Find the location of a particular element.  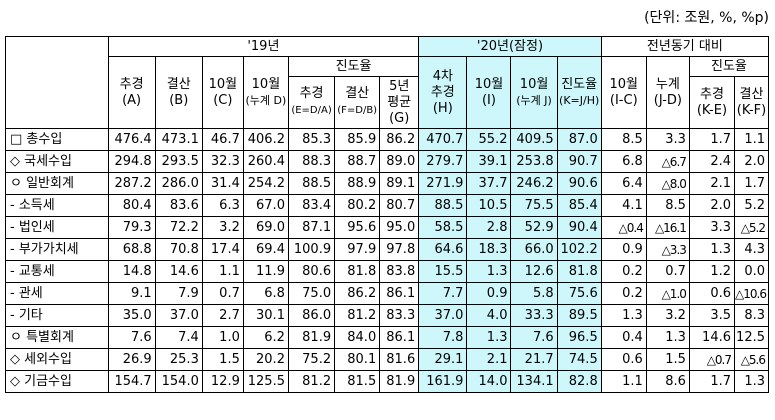

table-cell: 3.2 is located at coordinates (667, 315).